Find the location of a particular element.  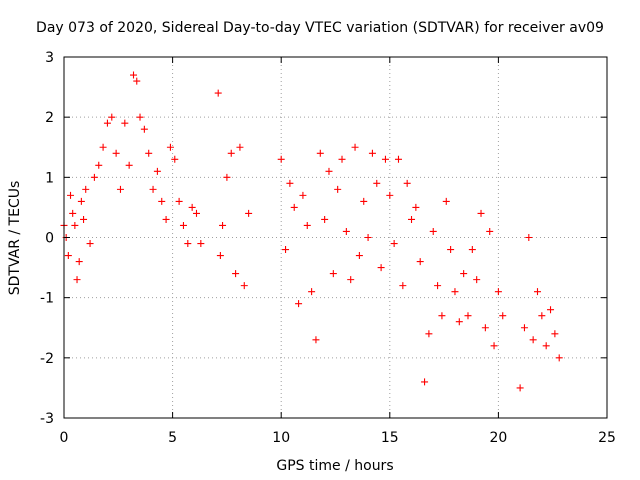

y-tick-label: -3 is located at coordinates (47, 419).